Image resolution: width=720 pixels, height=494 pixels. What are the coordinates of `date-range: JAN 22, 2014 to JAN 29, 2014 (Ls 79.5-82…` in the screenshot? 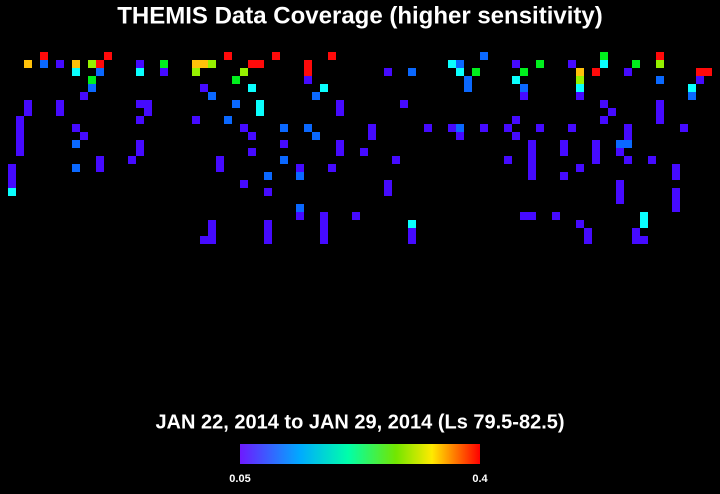 It's located at (359, 422).